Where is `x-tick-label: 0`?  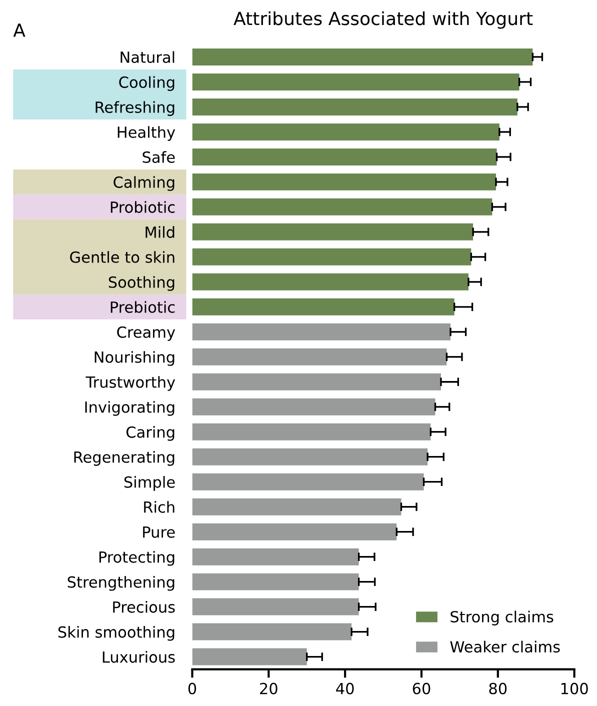 x-tick-label: 0 is located at coordinates (192, 688).